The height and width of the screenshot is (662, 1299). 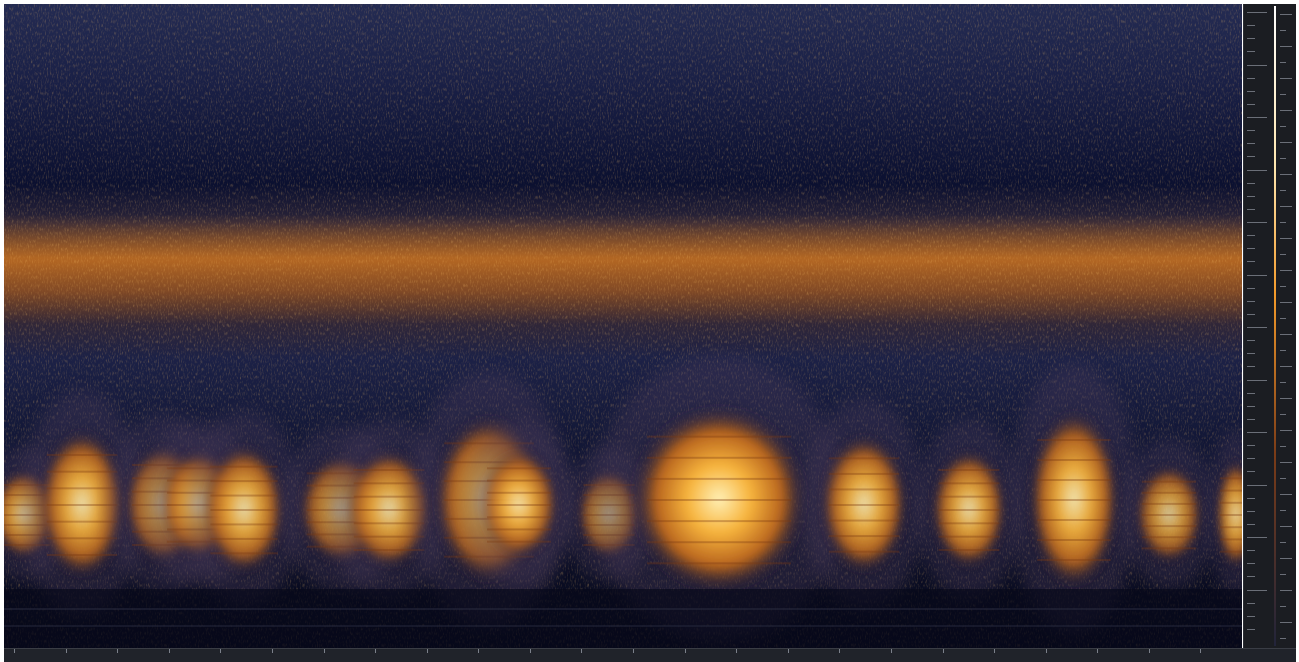 I want to click on time-ruler, so click(x=650, y=655).